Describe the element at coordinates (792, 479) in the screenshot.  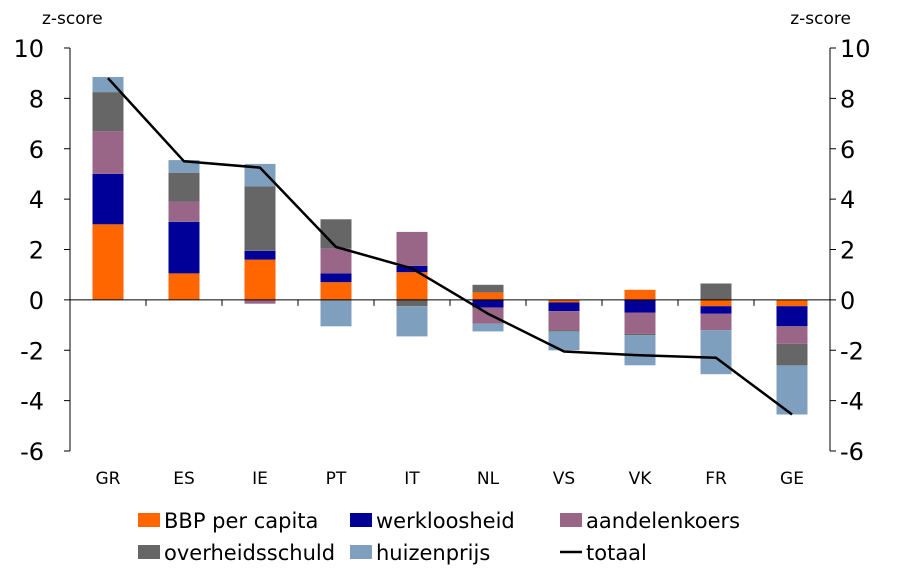
I see `x-label-ge: GE` at that location.